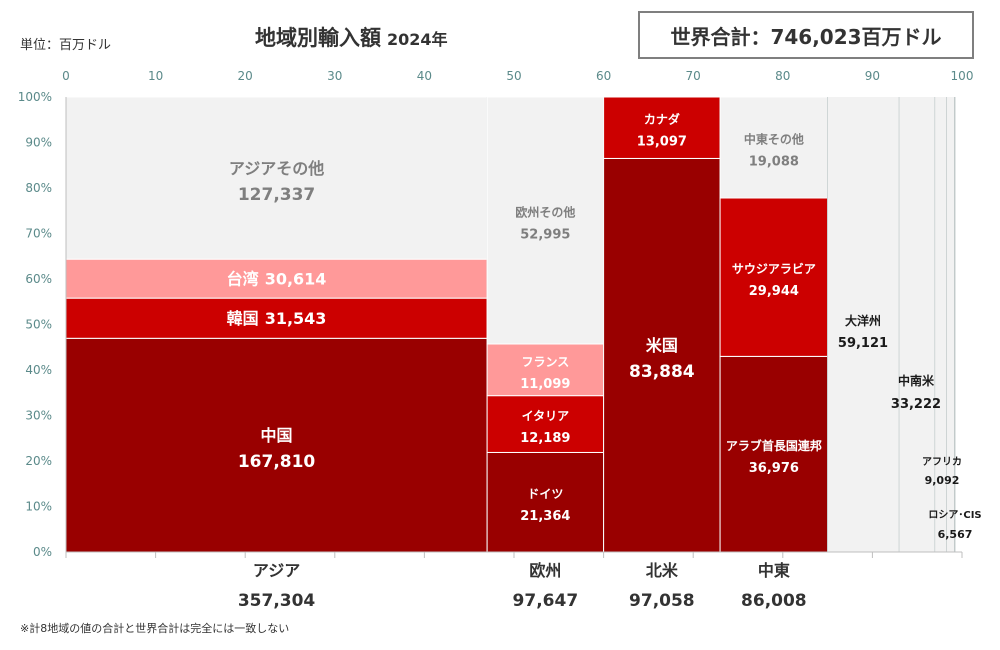  Describe the element at coordinates (545, 211) in the screenshot. I see `segment-name: 欧州その他` at that location.